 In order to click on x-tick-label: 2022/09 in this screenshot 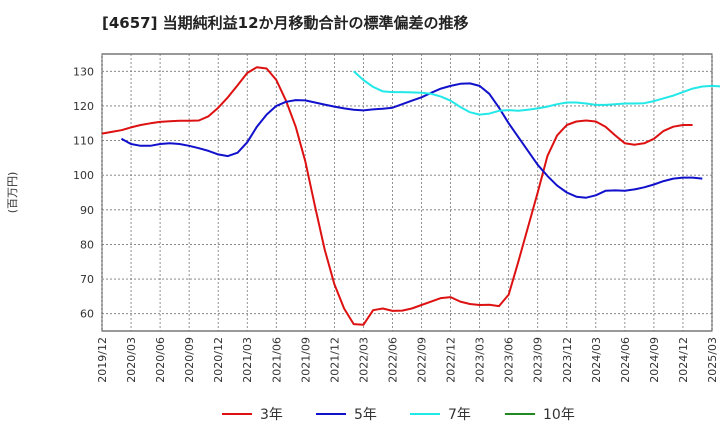, I will do `click(422, 360)`.